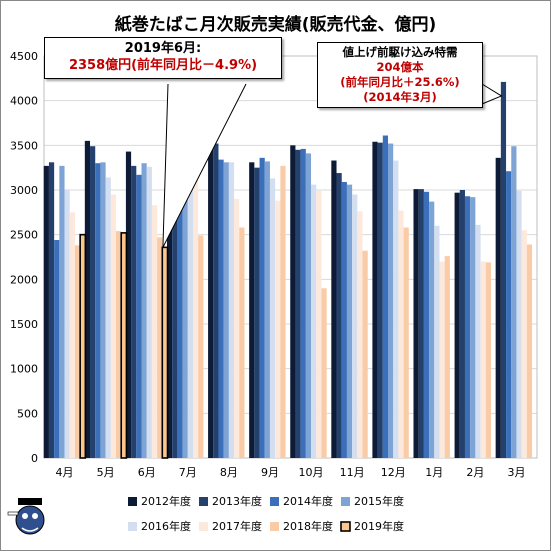 The image size is (551, 555). I want to click on legend-label: 2014年度, so click(308, 501).